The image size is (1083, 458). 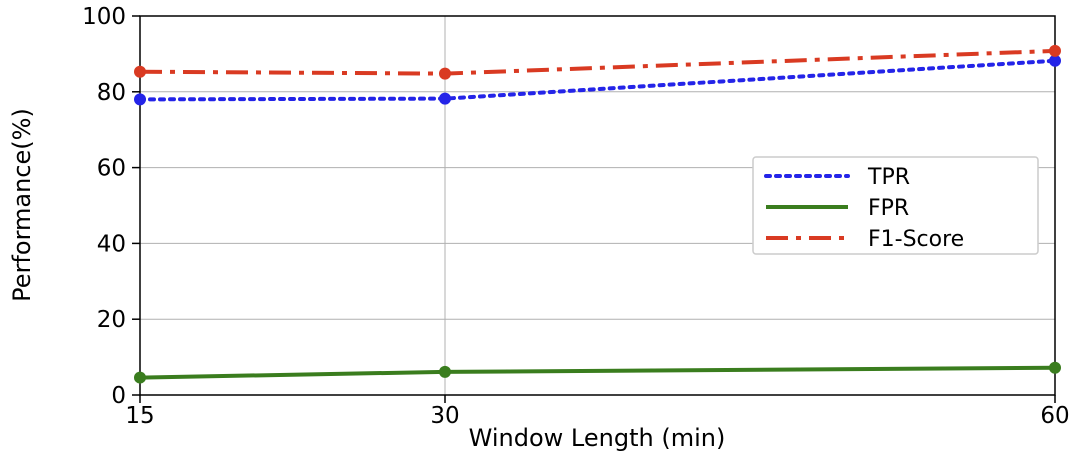 I want to click on legend-item: TPR, so click(x=837, y=177).